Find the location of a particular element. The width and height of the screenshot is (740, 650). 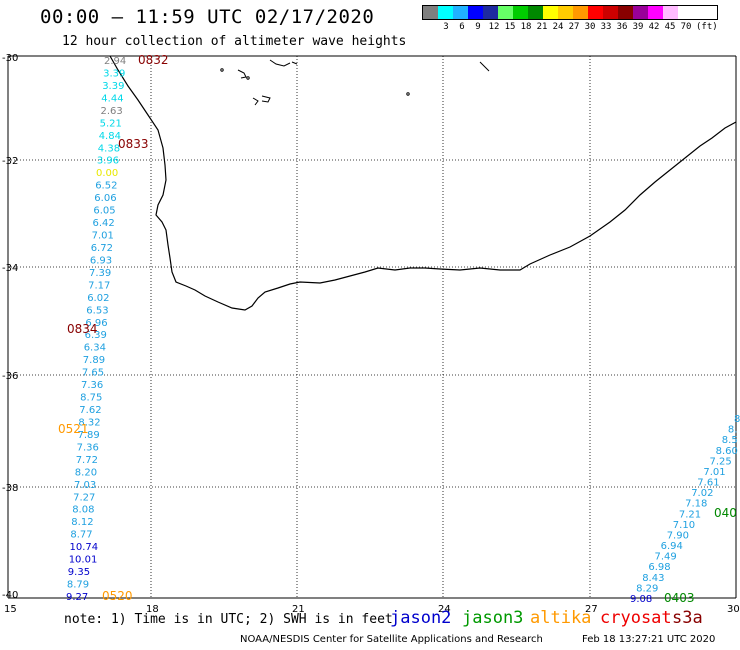

scale-label: 6 is located at coordinates (462, 27).